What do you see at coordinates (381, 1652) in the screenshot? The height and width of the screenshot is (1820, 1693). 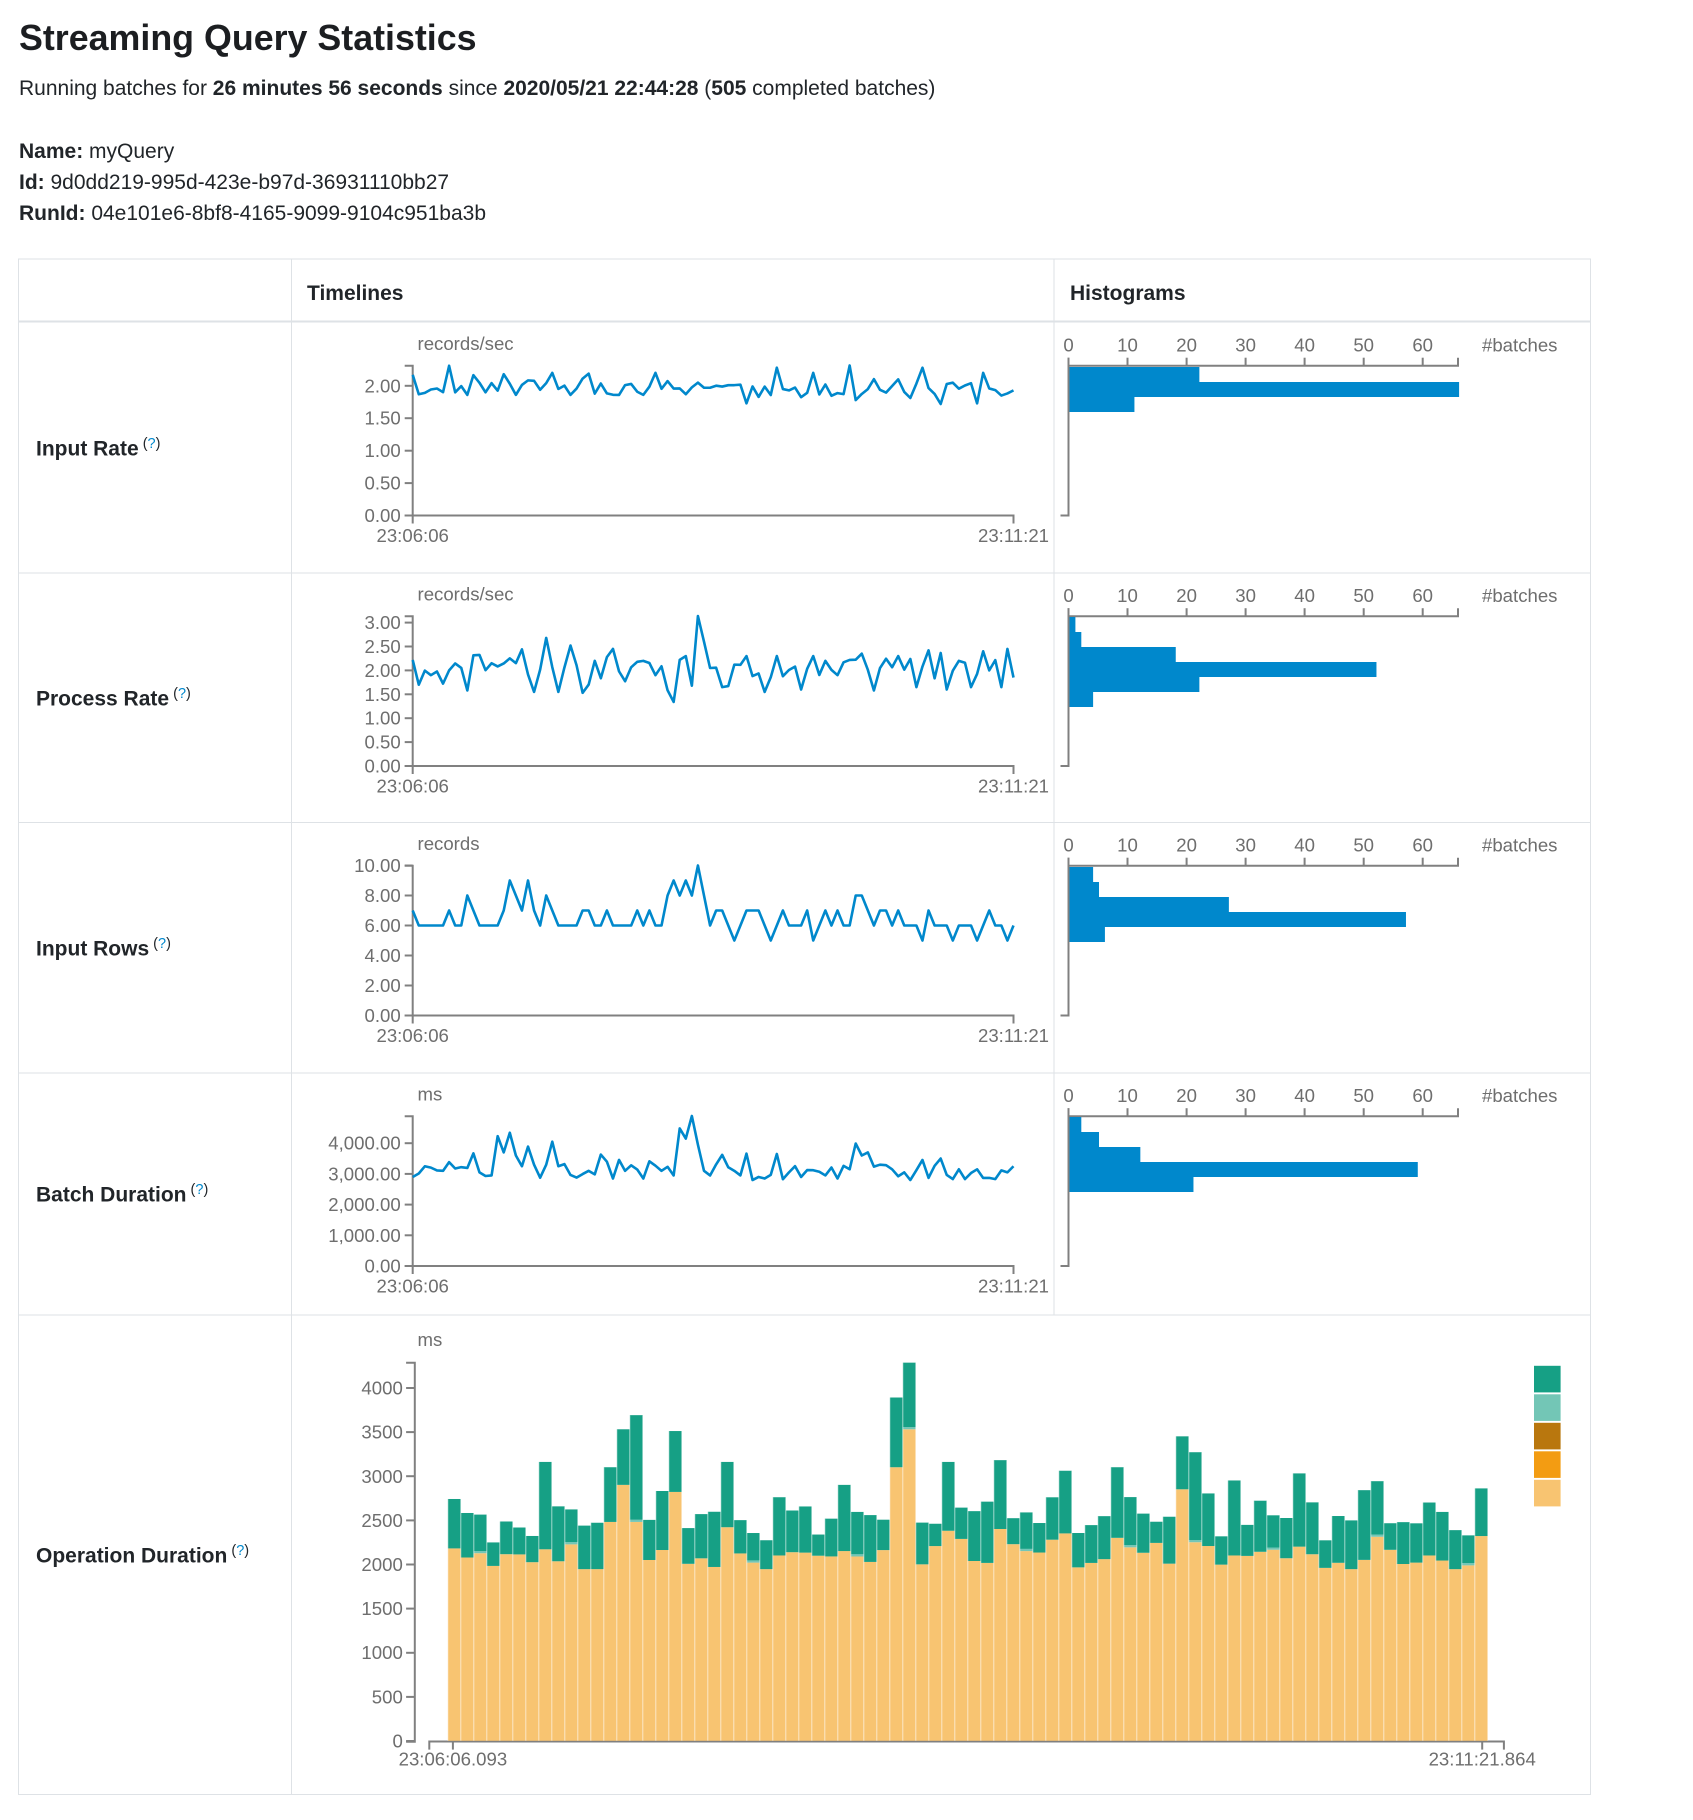 I see `svg-text: 1000` at bounding box center [381, 1652].